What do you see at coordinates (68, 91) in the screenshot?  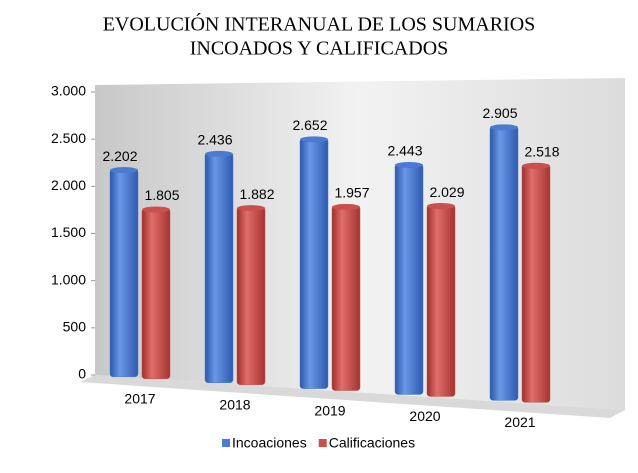 I see `y-tick-label: 3.000` at bounding box center [68, 91].